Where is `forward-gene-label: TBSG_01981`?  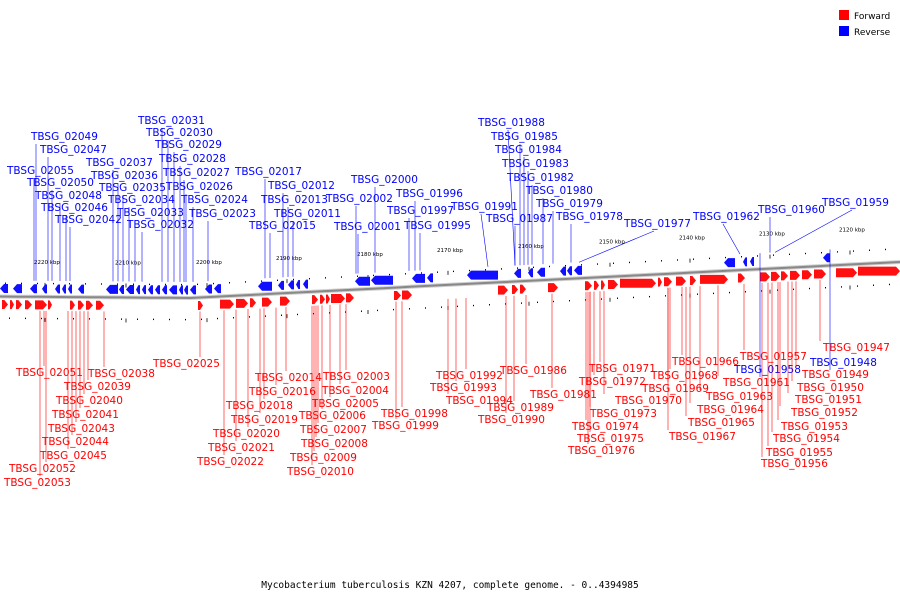
forward-gene-label: TBSG_01981 is located at coordinates (563, 395).